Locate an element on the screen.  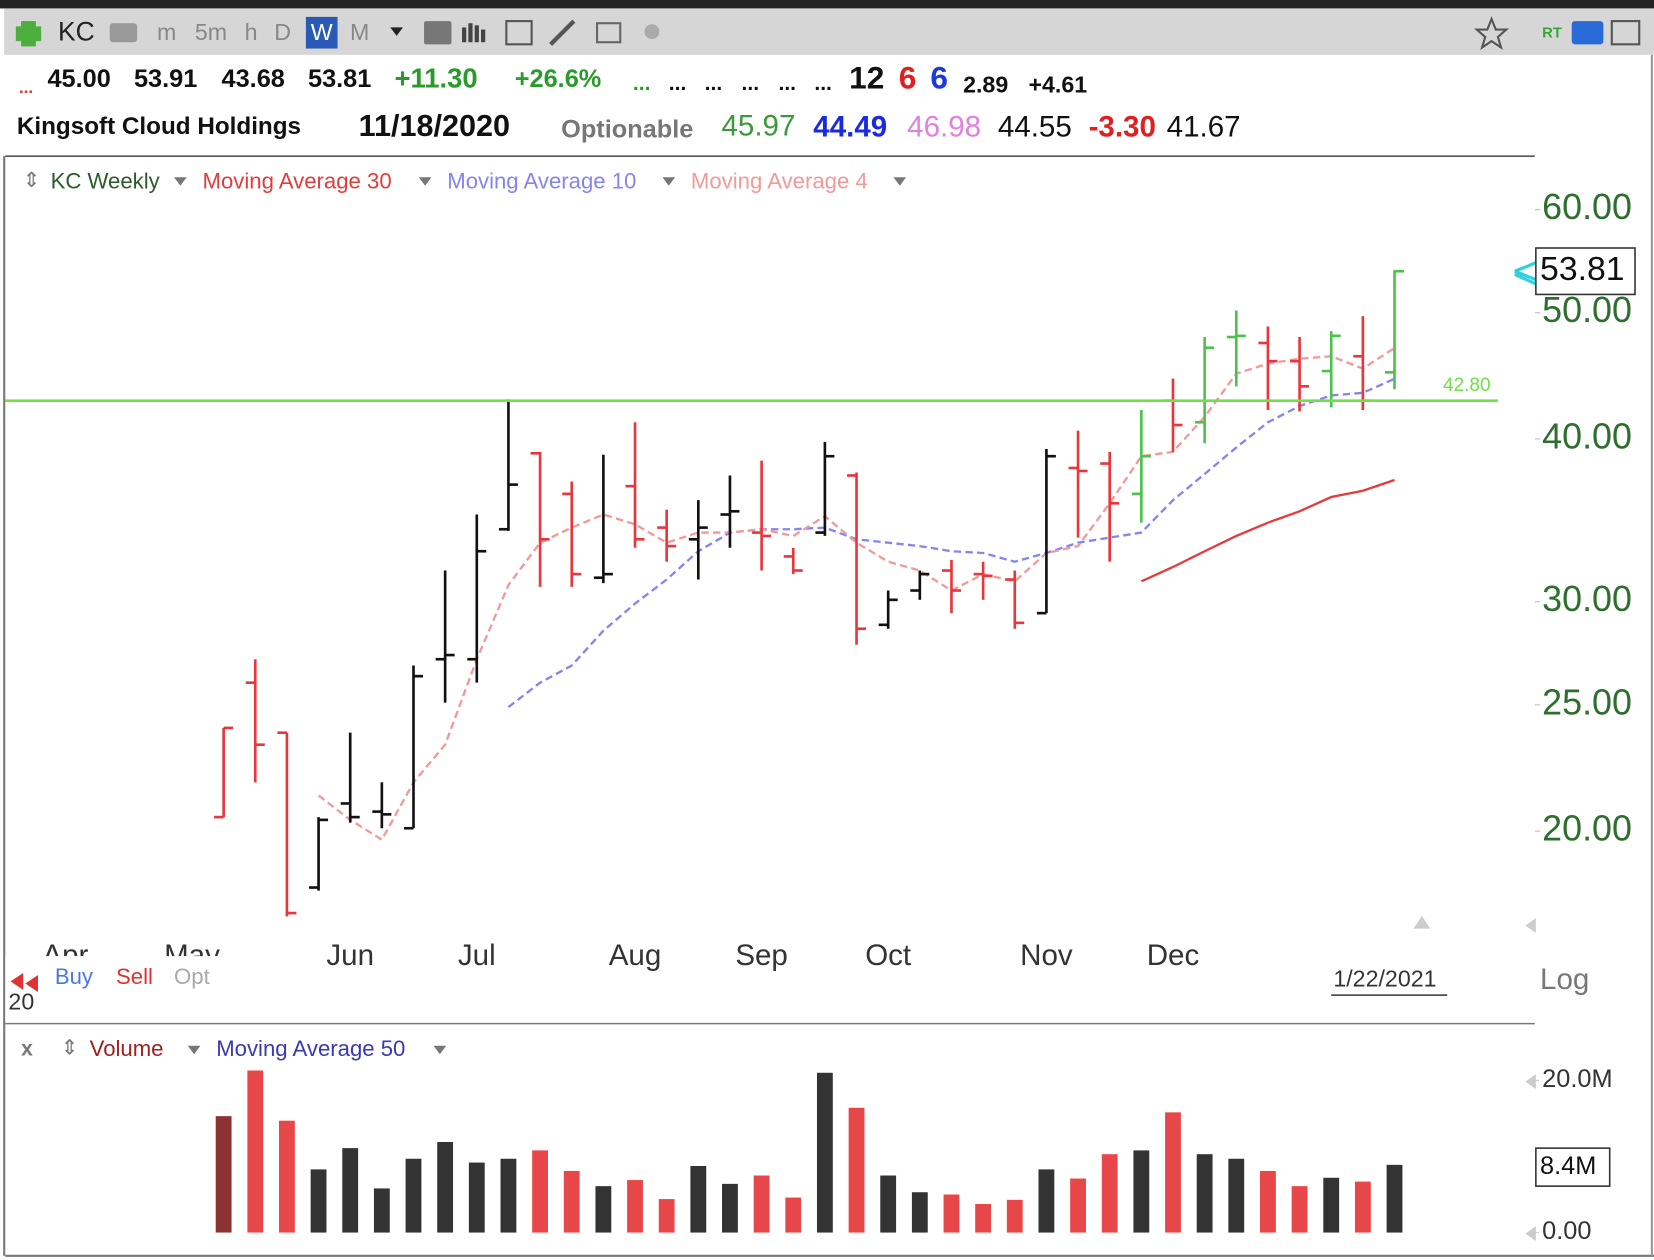
interval-button: D is located at coordinates (282, 32).